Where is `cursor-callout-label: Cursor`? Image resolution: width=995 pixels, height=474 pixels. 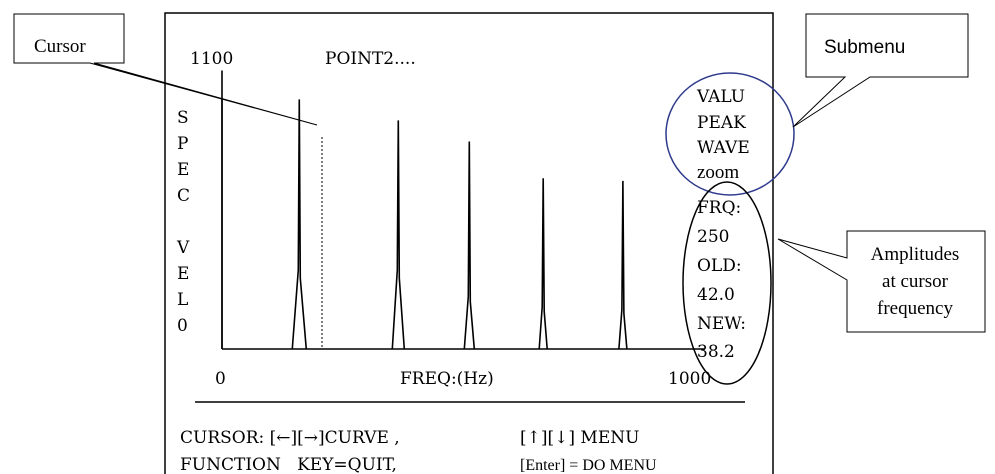
cursor-callout-label: Cursor is located at coordinates (60, 46).